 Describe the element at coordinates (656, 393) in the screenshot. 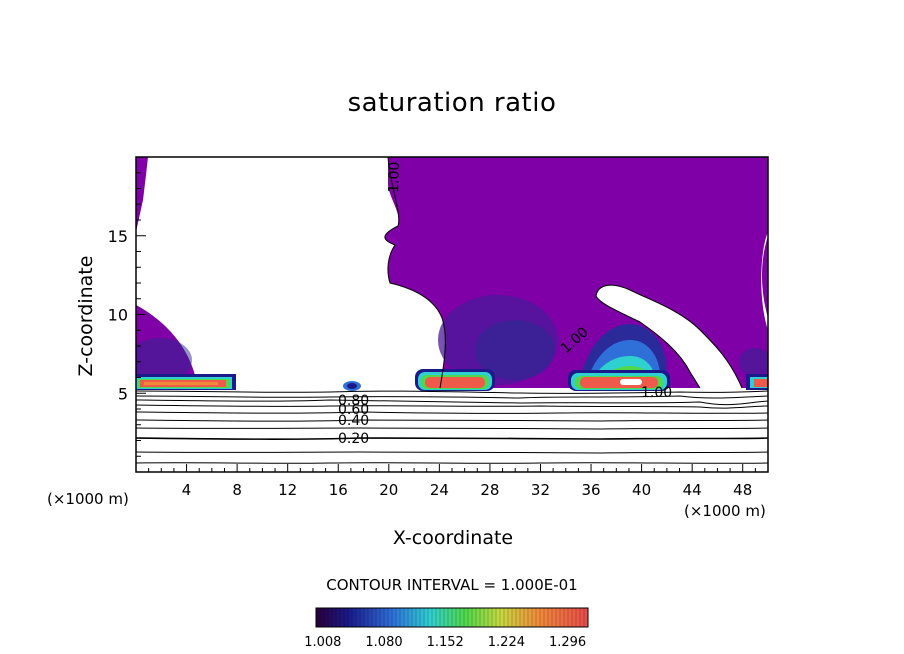

I see `contour-label-3: 1.00` at that location.